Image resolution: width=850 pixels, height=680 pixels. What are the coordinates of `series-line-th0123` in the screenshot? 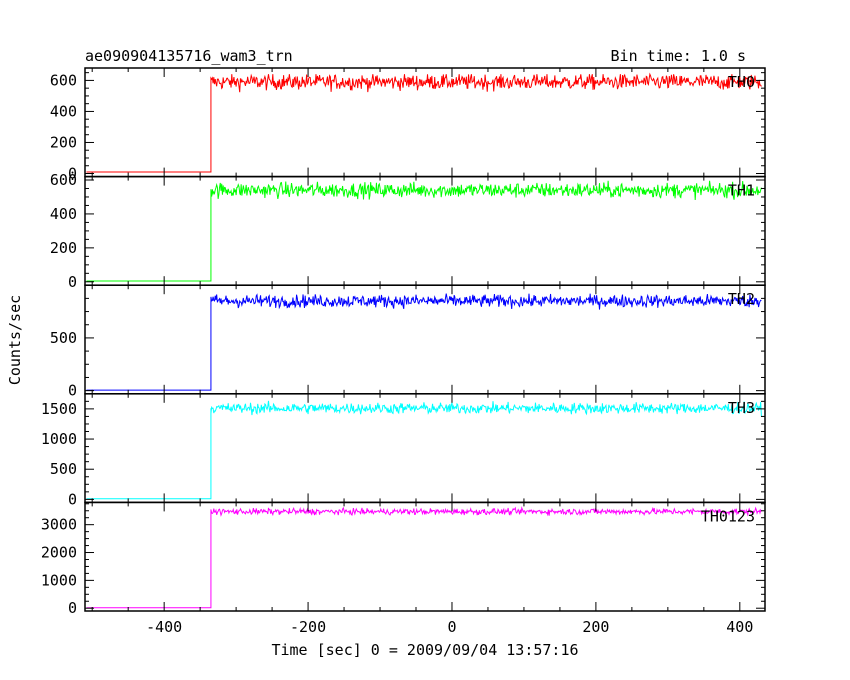 It's located at (424, 557).